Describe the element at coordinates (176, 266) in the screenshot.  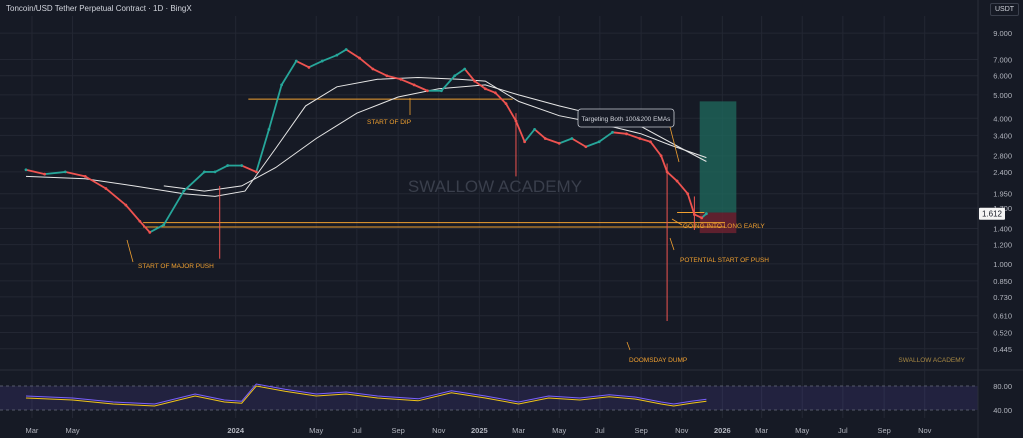
I see `annotation-label: START OF MAJOR PUSH` at that location.